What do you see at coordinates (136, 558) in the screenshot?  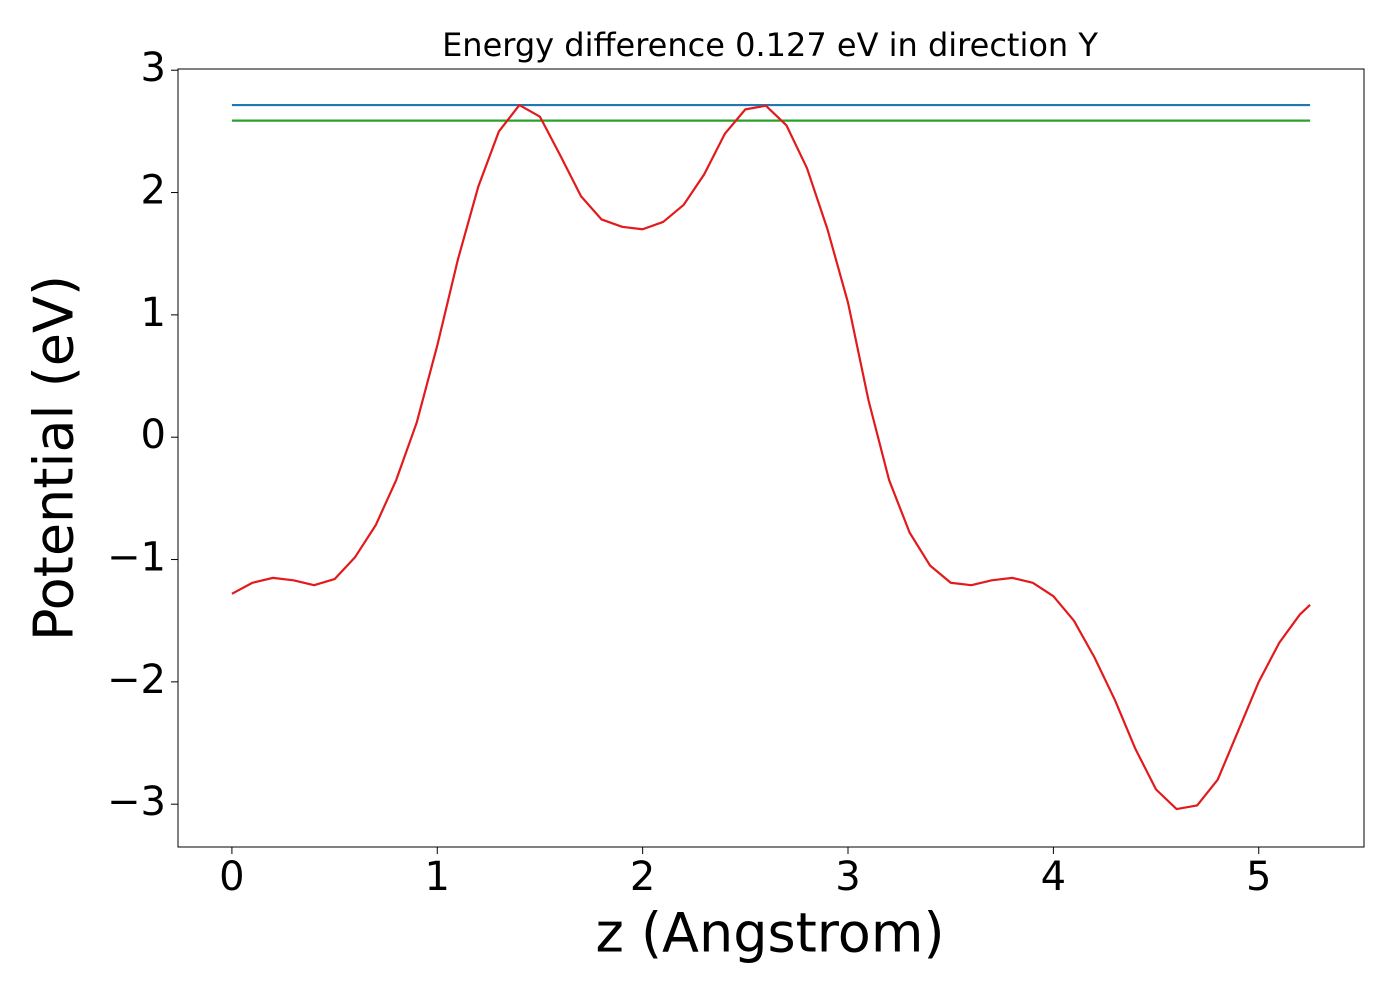 I see `y-tick-label: −1` at bounding box center [136, 558].